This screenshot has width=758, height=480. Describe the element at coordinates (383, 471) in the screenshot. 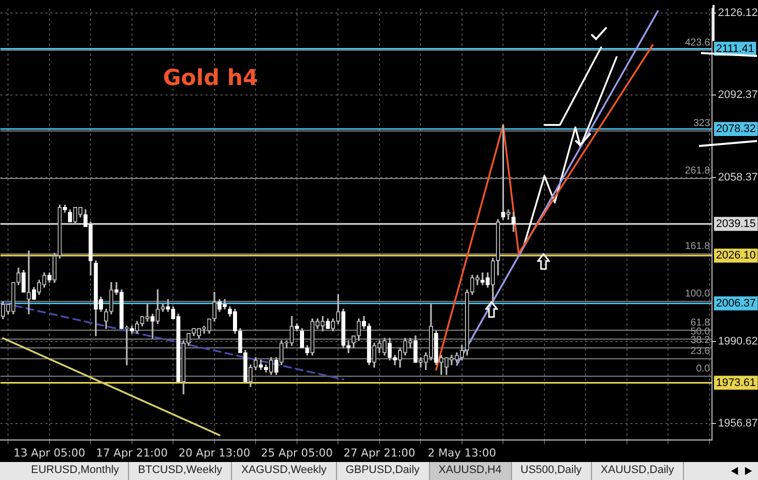

I see `text: GBPUSD,Daily` at that location.